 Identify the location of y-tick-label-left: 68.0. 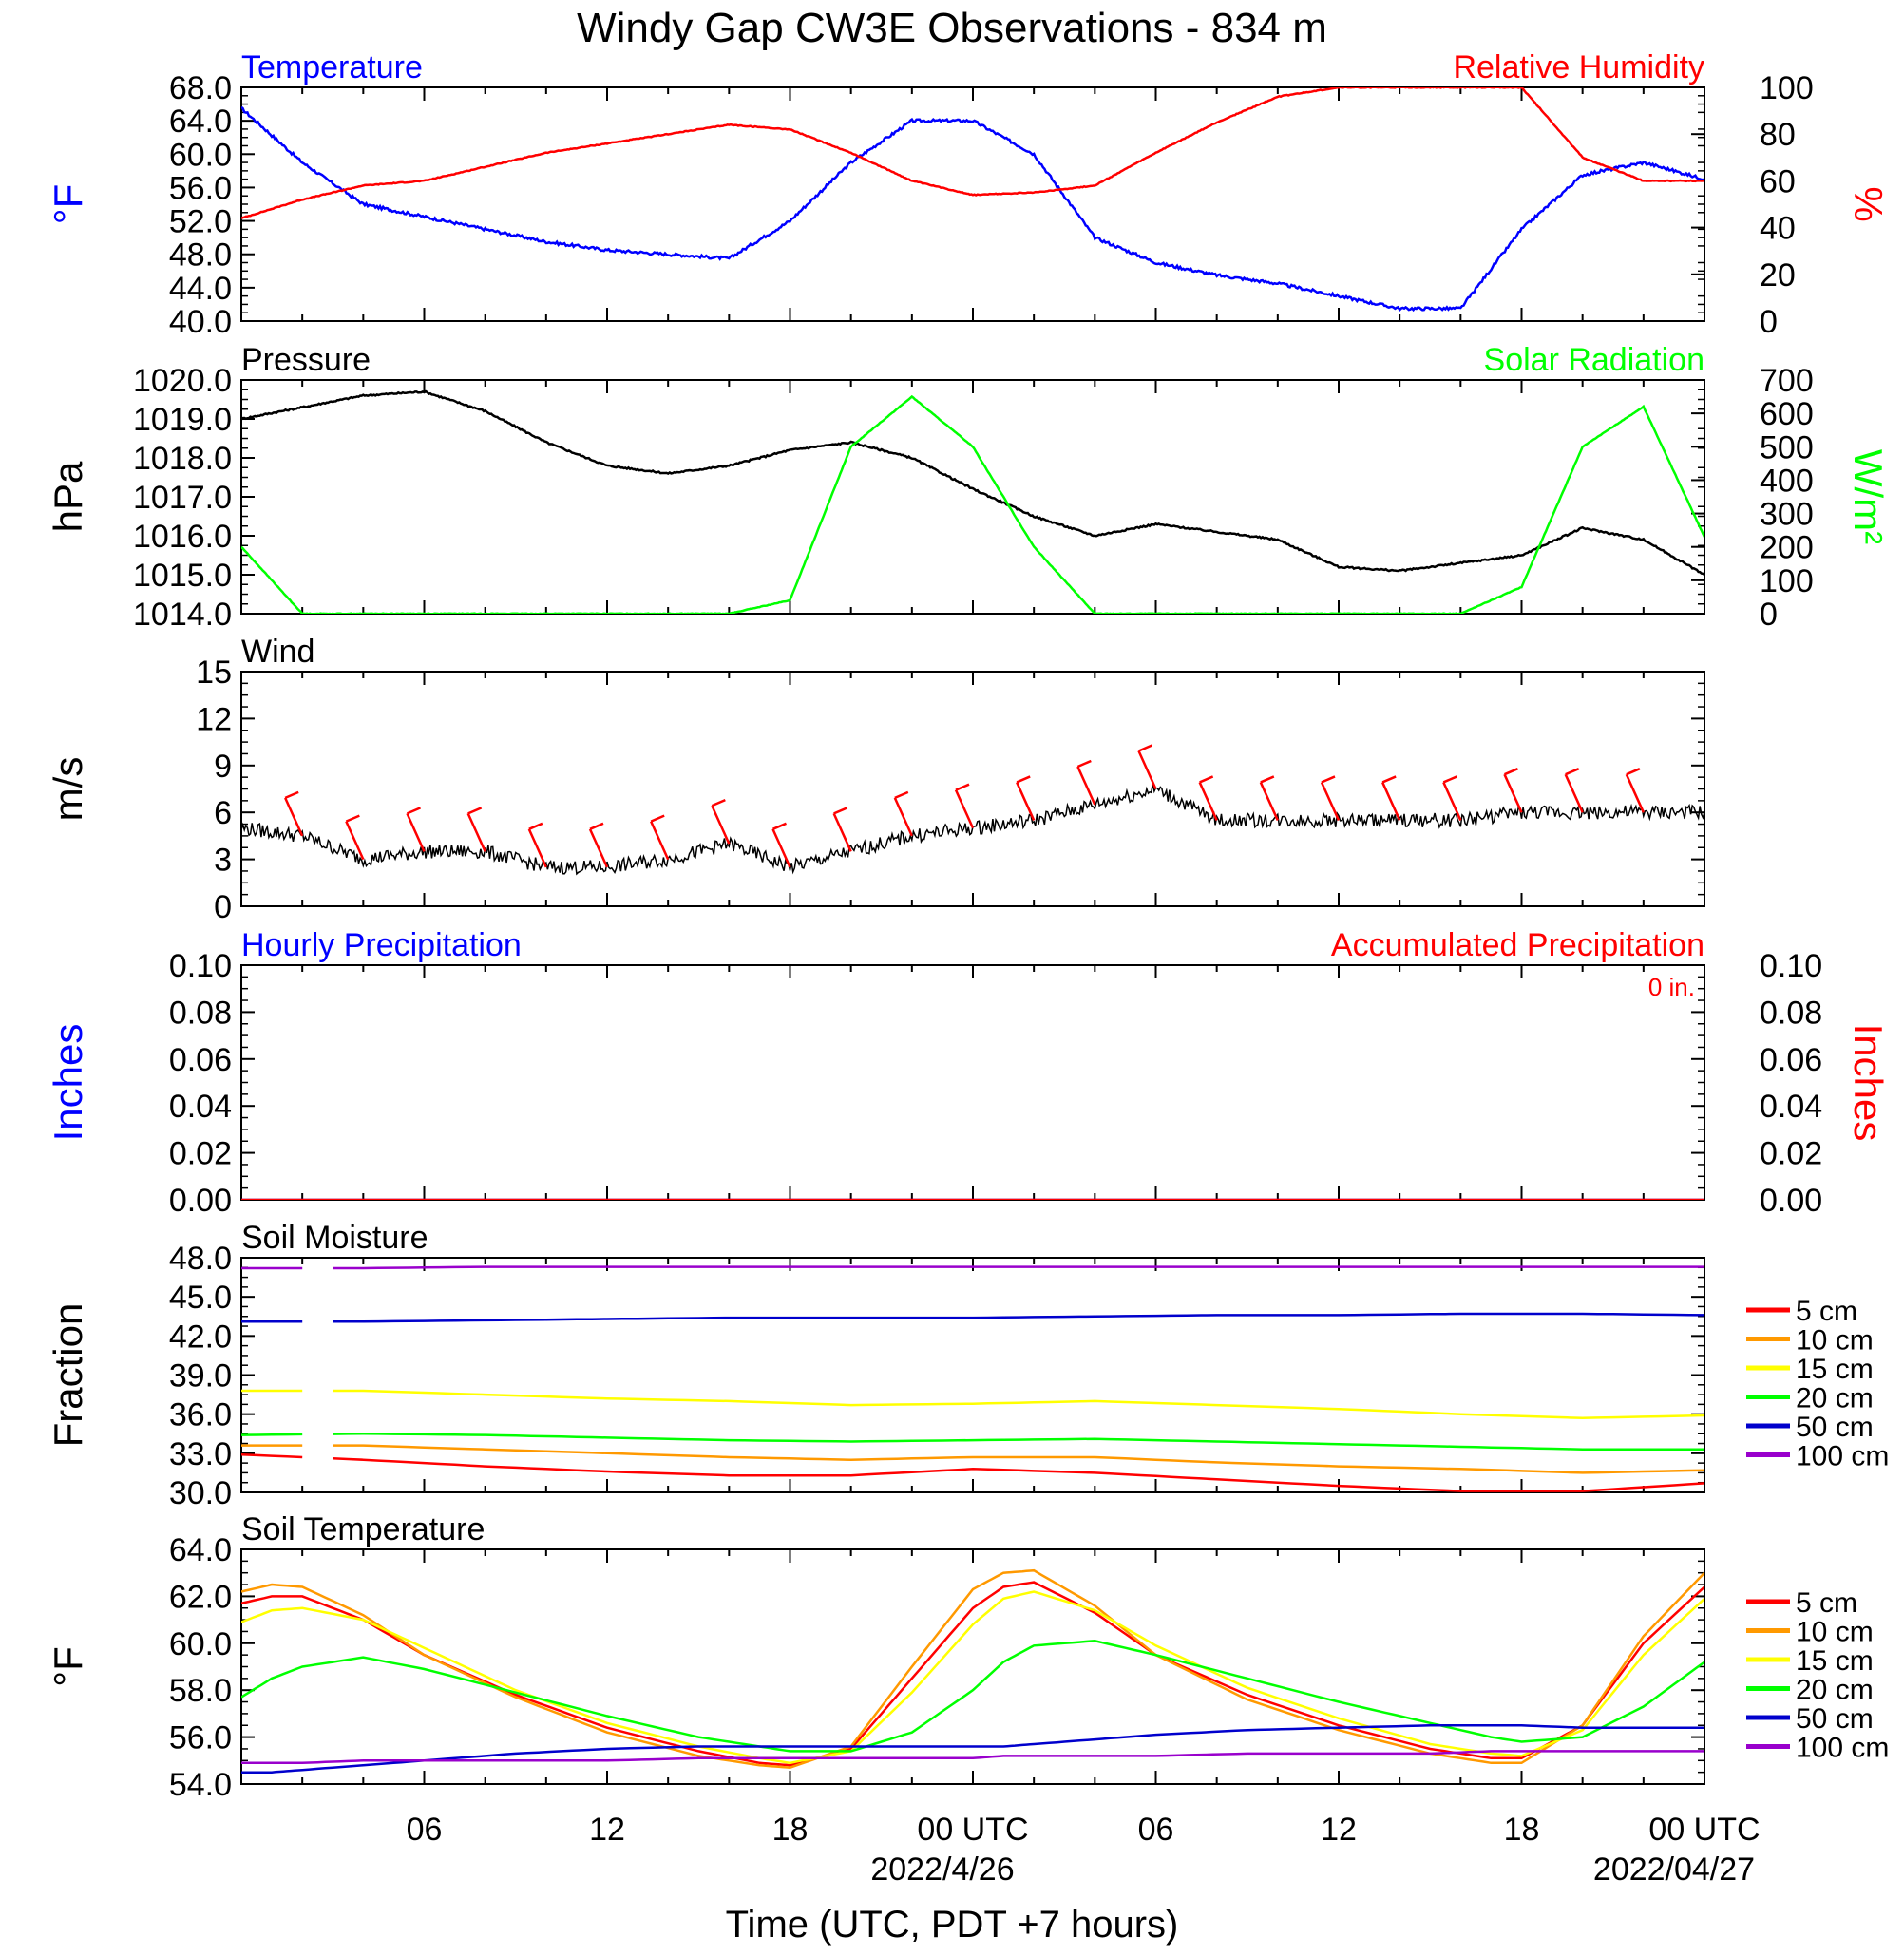
(200, 88).